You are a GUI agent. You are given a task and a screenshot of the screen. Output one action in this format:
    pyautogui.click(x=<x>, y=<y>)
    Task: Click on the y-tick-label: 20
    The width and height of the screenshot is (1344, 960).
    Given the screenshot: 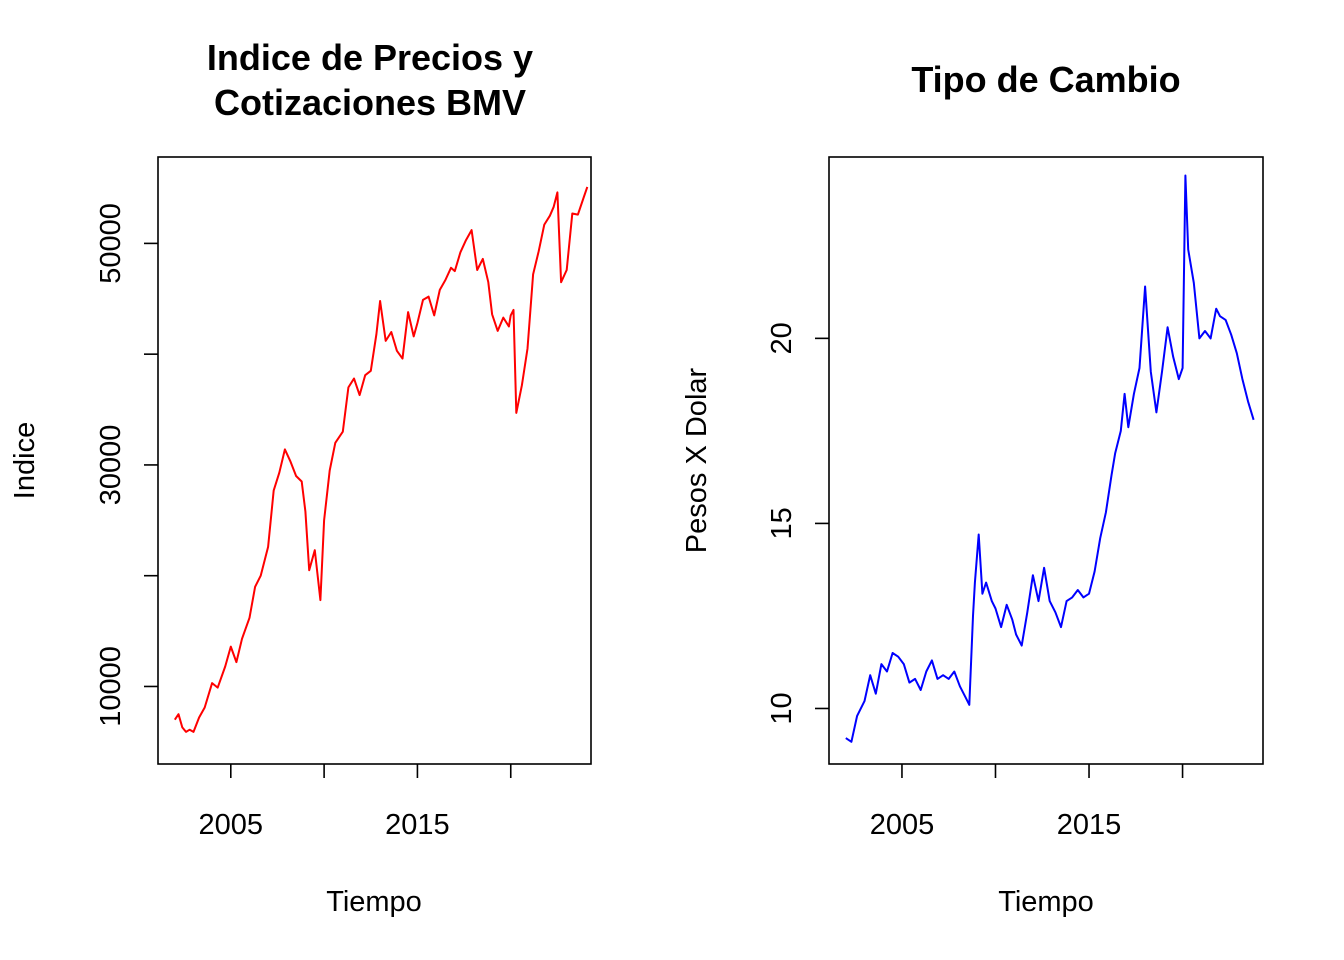 What is the action you would take?
    pyautogui.click(x=782, y=338)
    